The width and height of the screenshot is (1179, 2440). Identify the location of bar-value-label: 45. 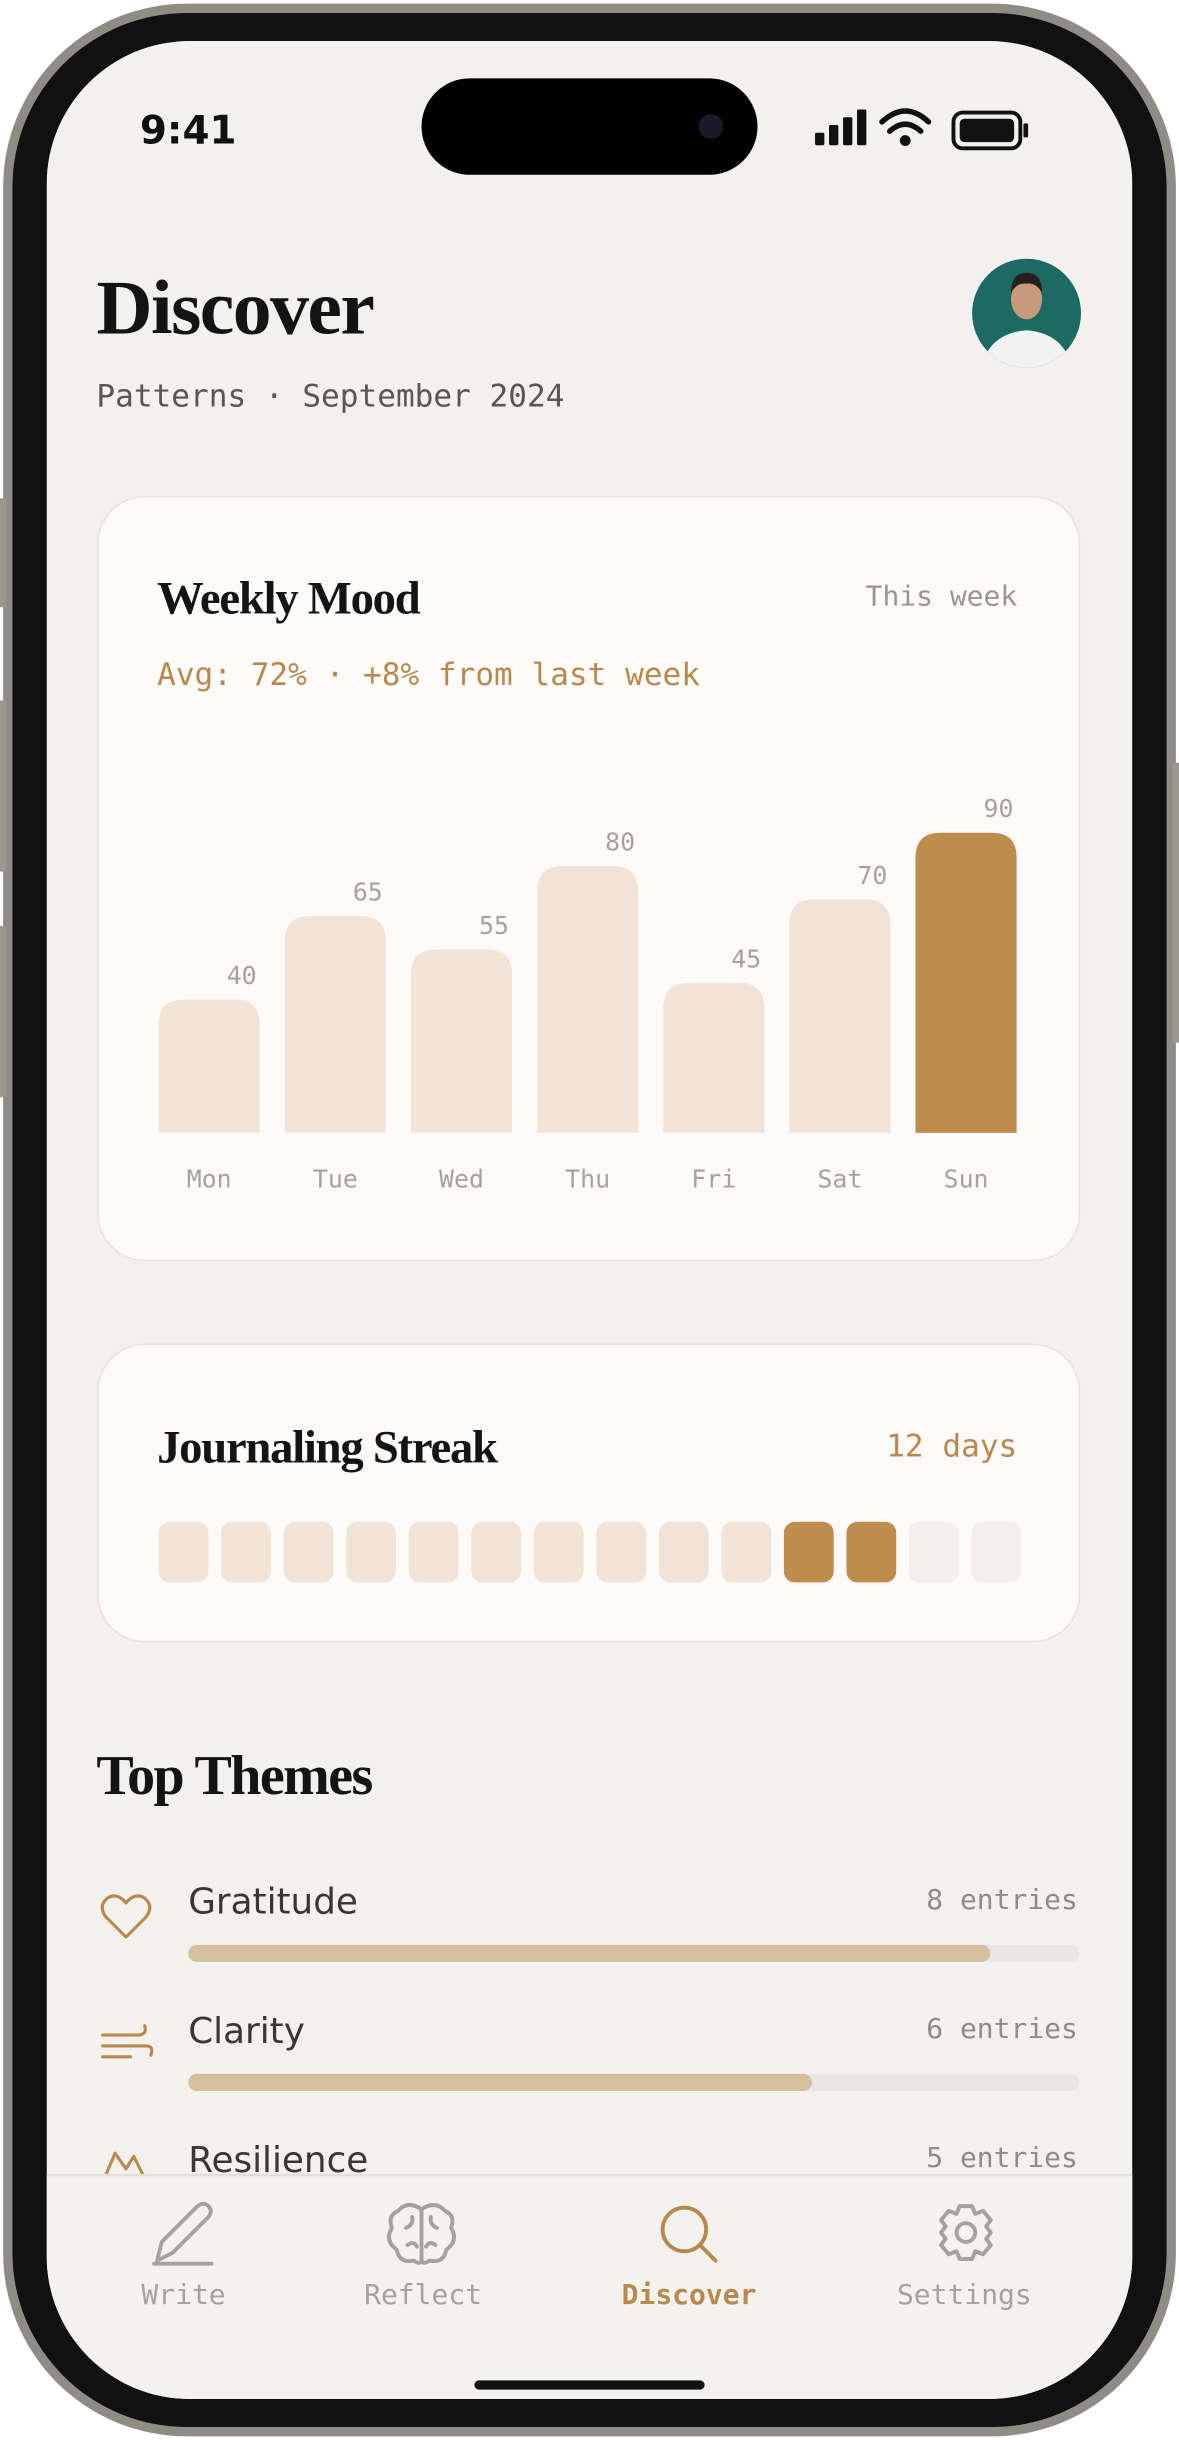
(746, 958).